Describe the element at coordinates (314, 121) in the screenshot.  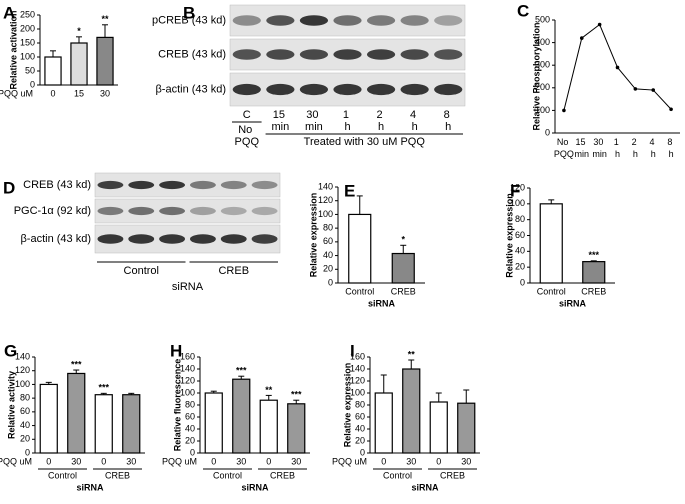
I see `lane-label: 30 min` at that location.